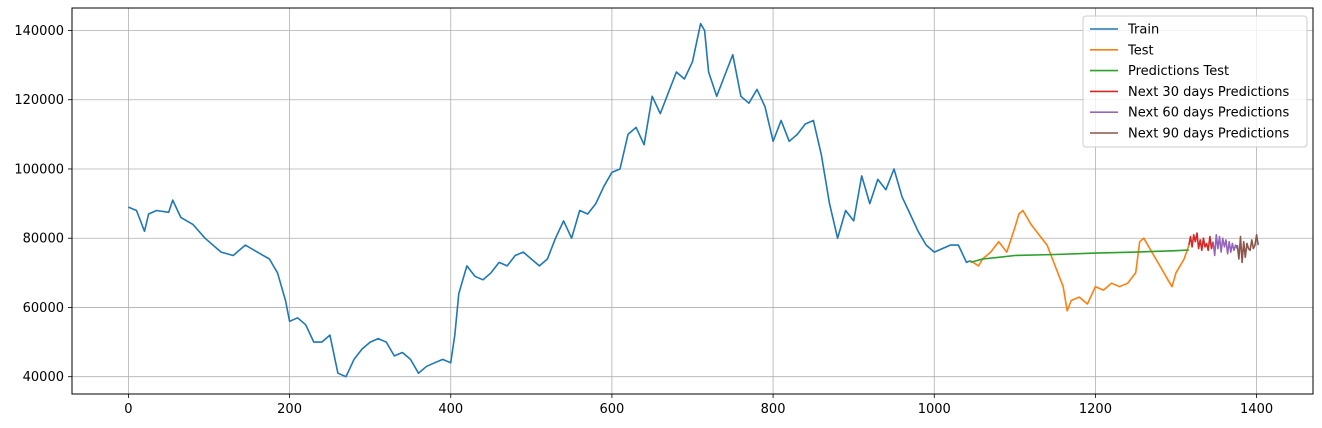 The height and width of the screenshot is (428, 1322). I want to click on series-line-next-60-days-predictions, so click(1225, 245).